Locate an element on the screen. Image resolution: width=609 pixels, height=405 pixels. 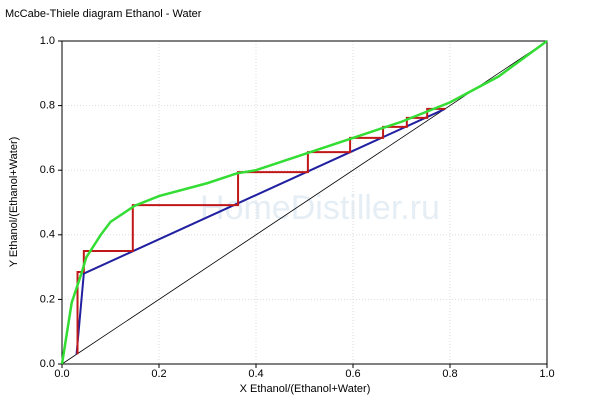
x-tick-label: 1.0 is located at coordinates (546, 374).